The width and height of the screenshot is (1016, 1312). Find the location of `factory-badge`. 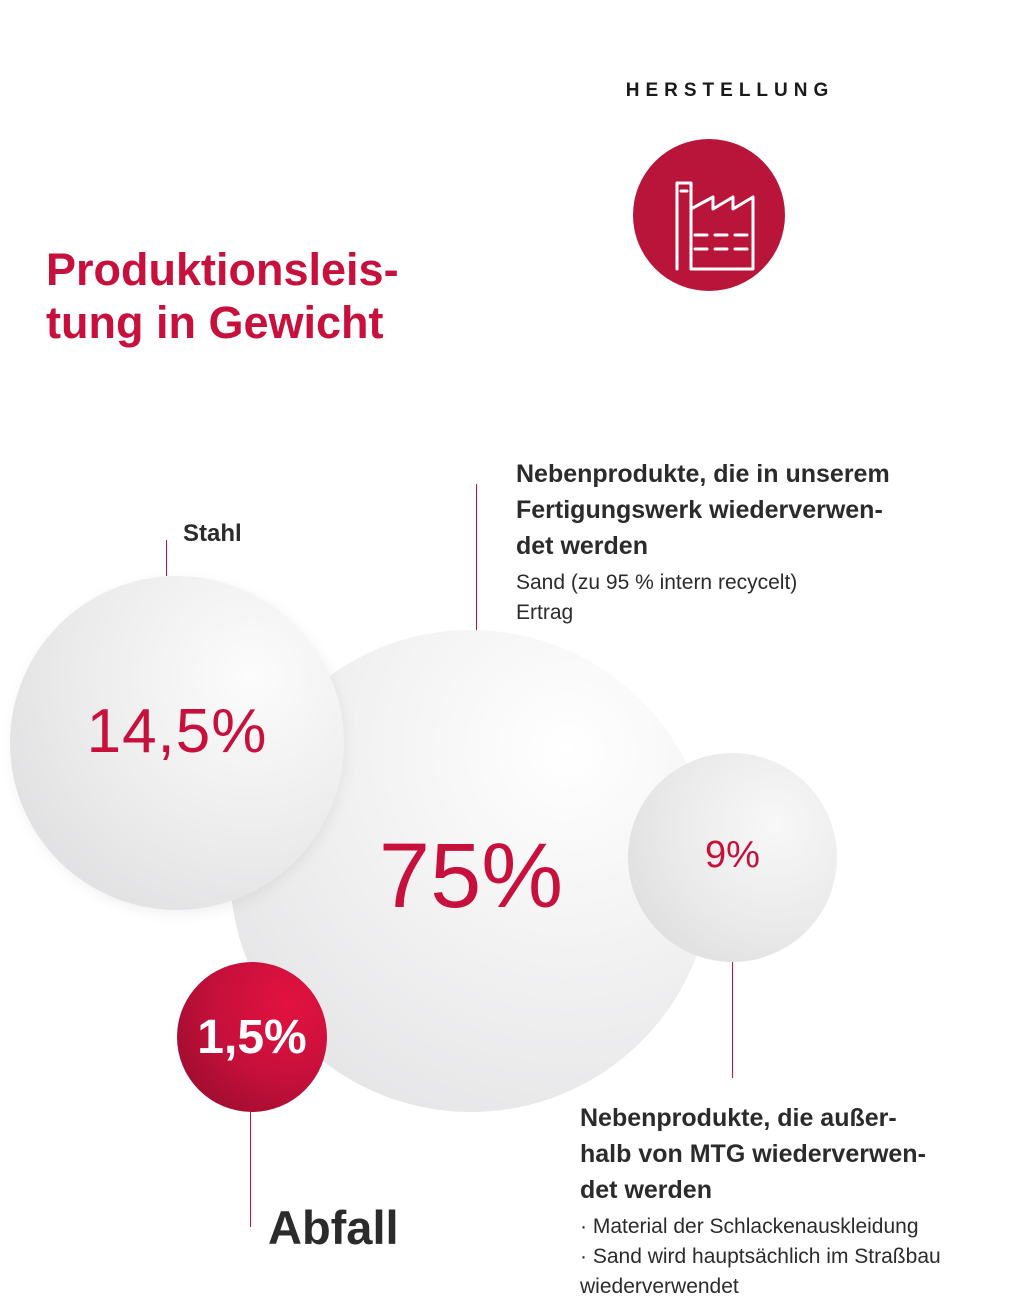

factory-badge is located at coordinates (709, 215).